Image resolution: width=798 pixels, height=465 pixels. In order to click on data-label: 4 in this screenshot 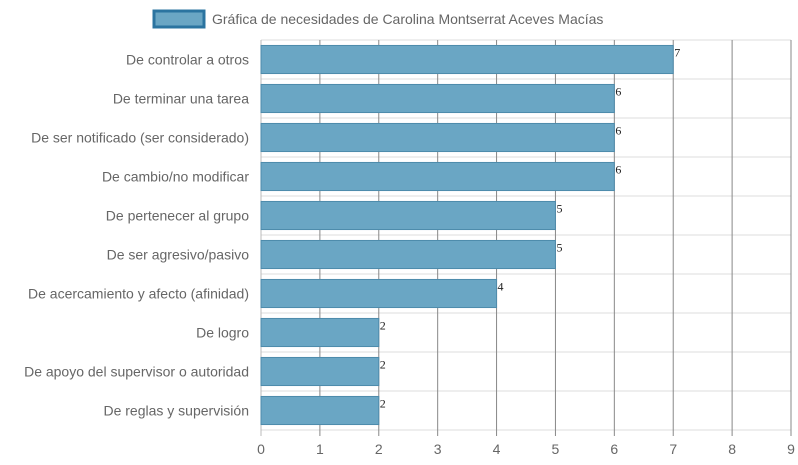, I will do `click(501, 287)`.